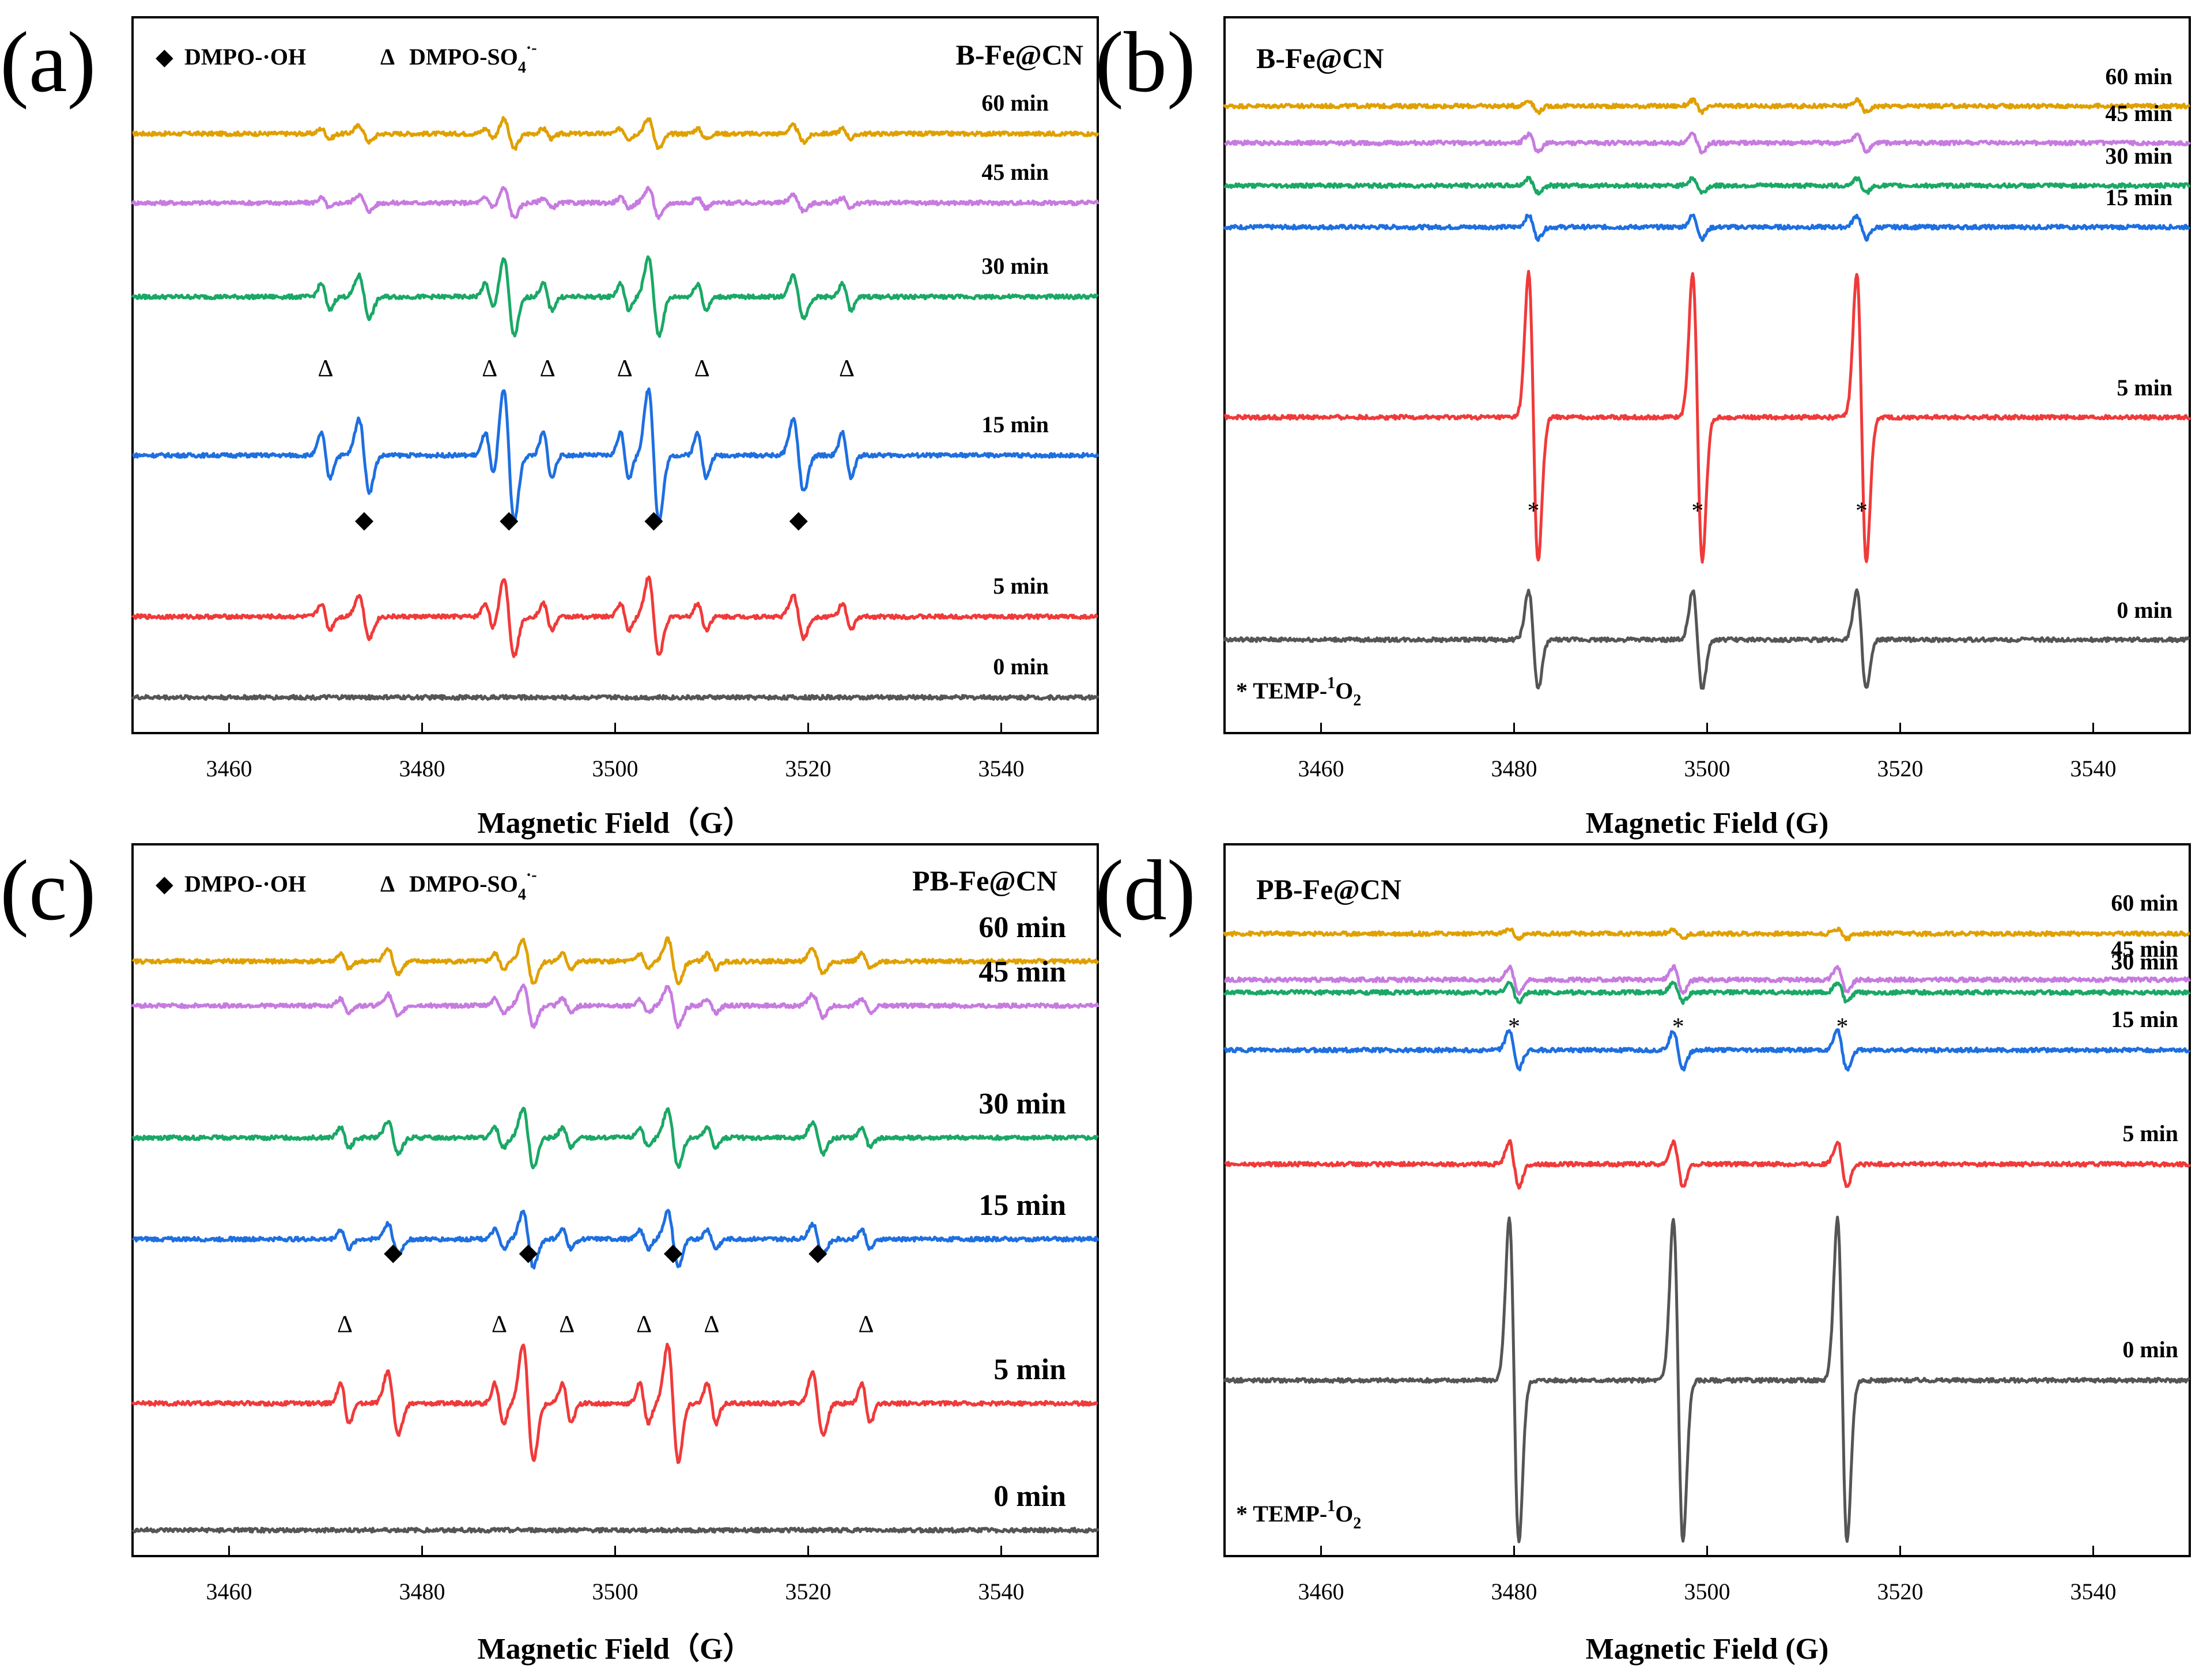 Image resolution: width=2203 pixels, height=1680 pixels. Describe the element at coordinates (2093, 1592) in the screenshot. I see `x-tick-label: 3540` at that location.